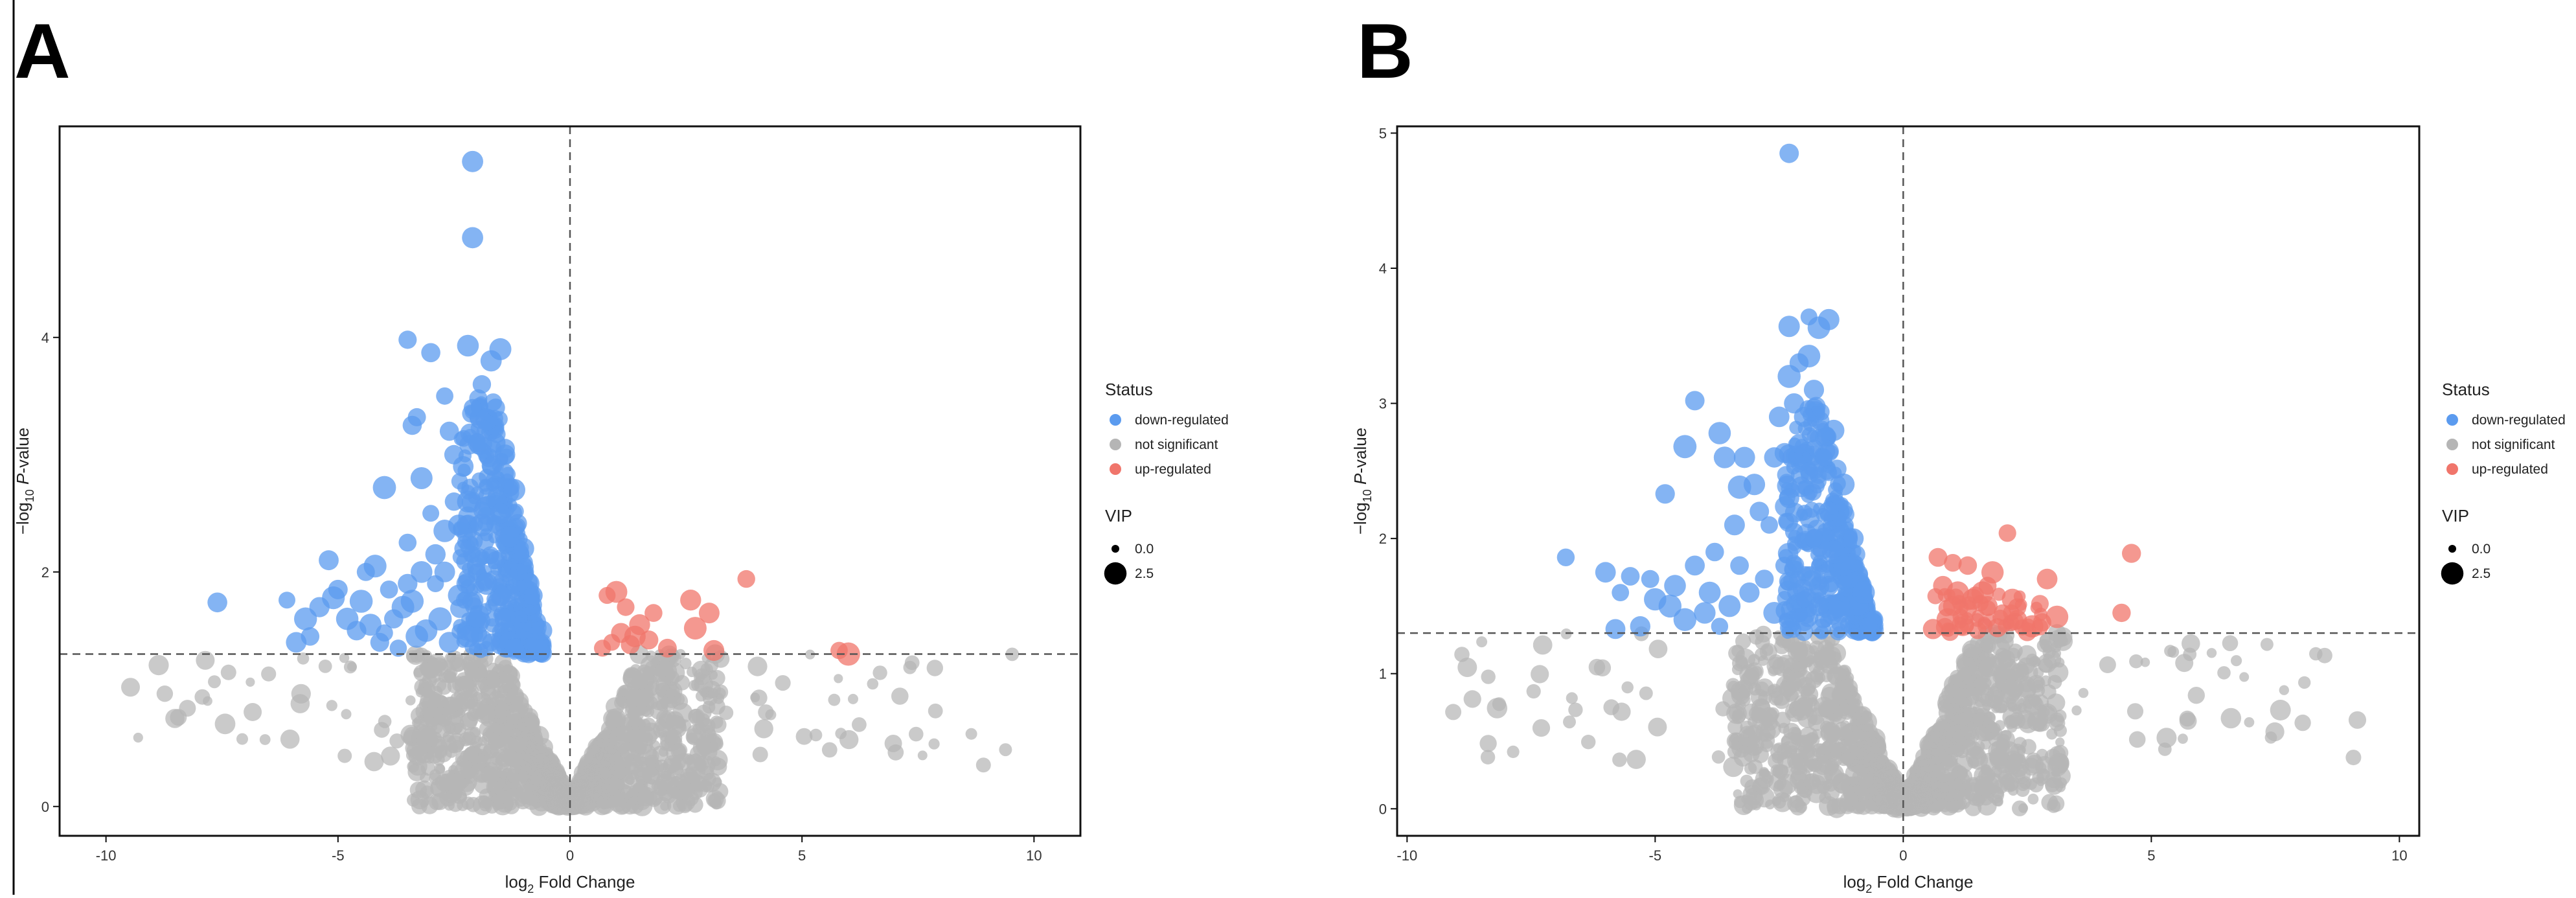 This screenshot has width=2576, height=898. Describe the element at coordinates (570, 855) in the screenshot. I see `x-tick-label: 0` at that location.